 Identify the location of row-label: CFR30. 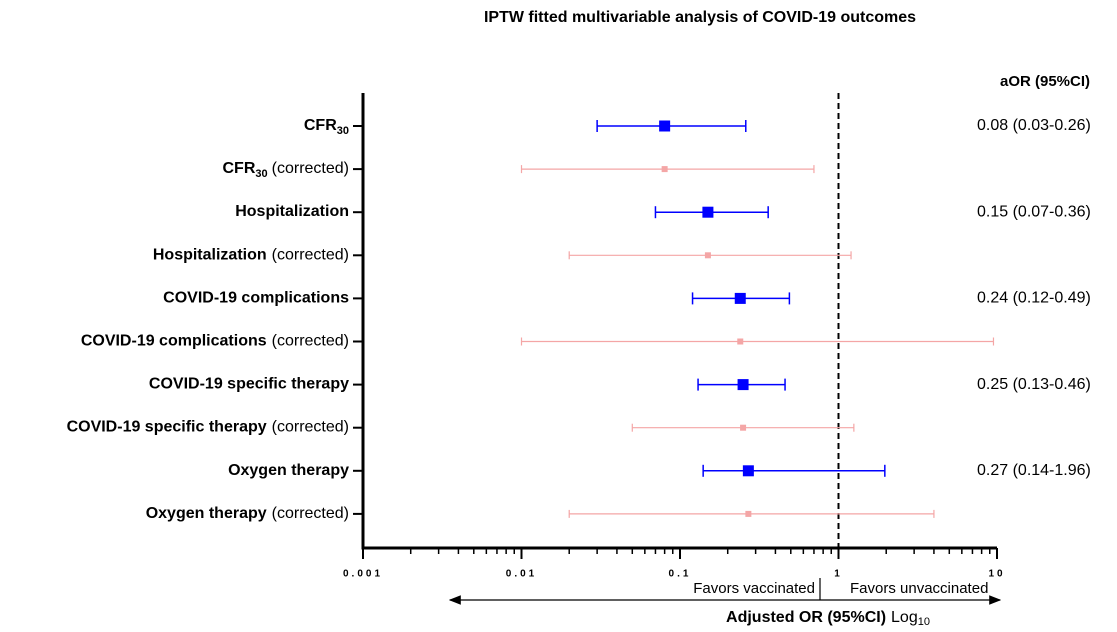
(326, 127).